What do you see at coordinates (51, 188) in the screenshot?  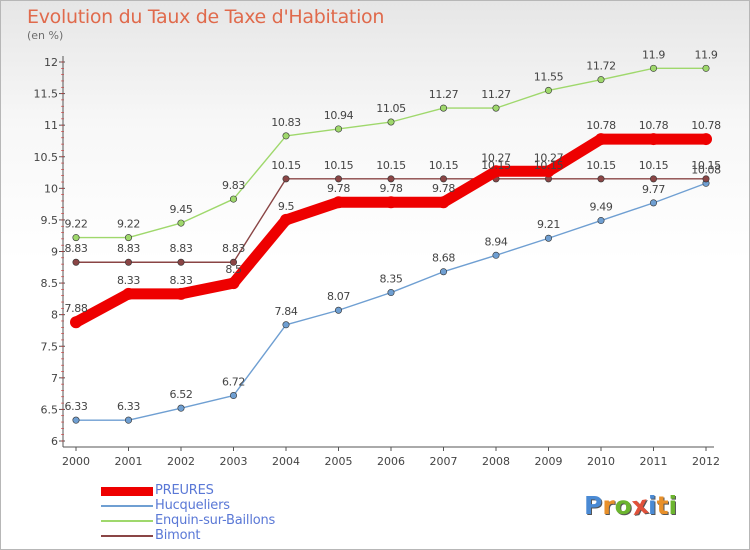 I see `y-tick-label: 10` at bounding box center [51, 188].